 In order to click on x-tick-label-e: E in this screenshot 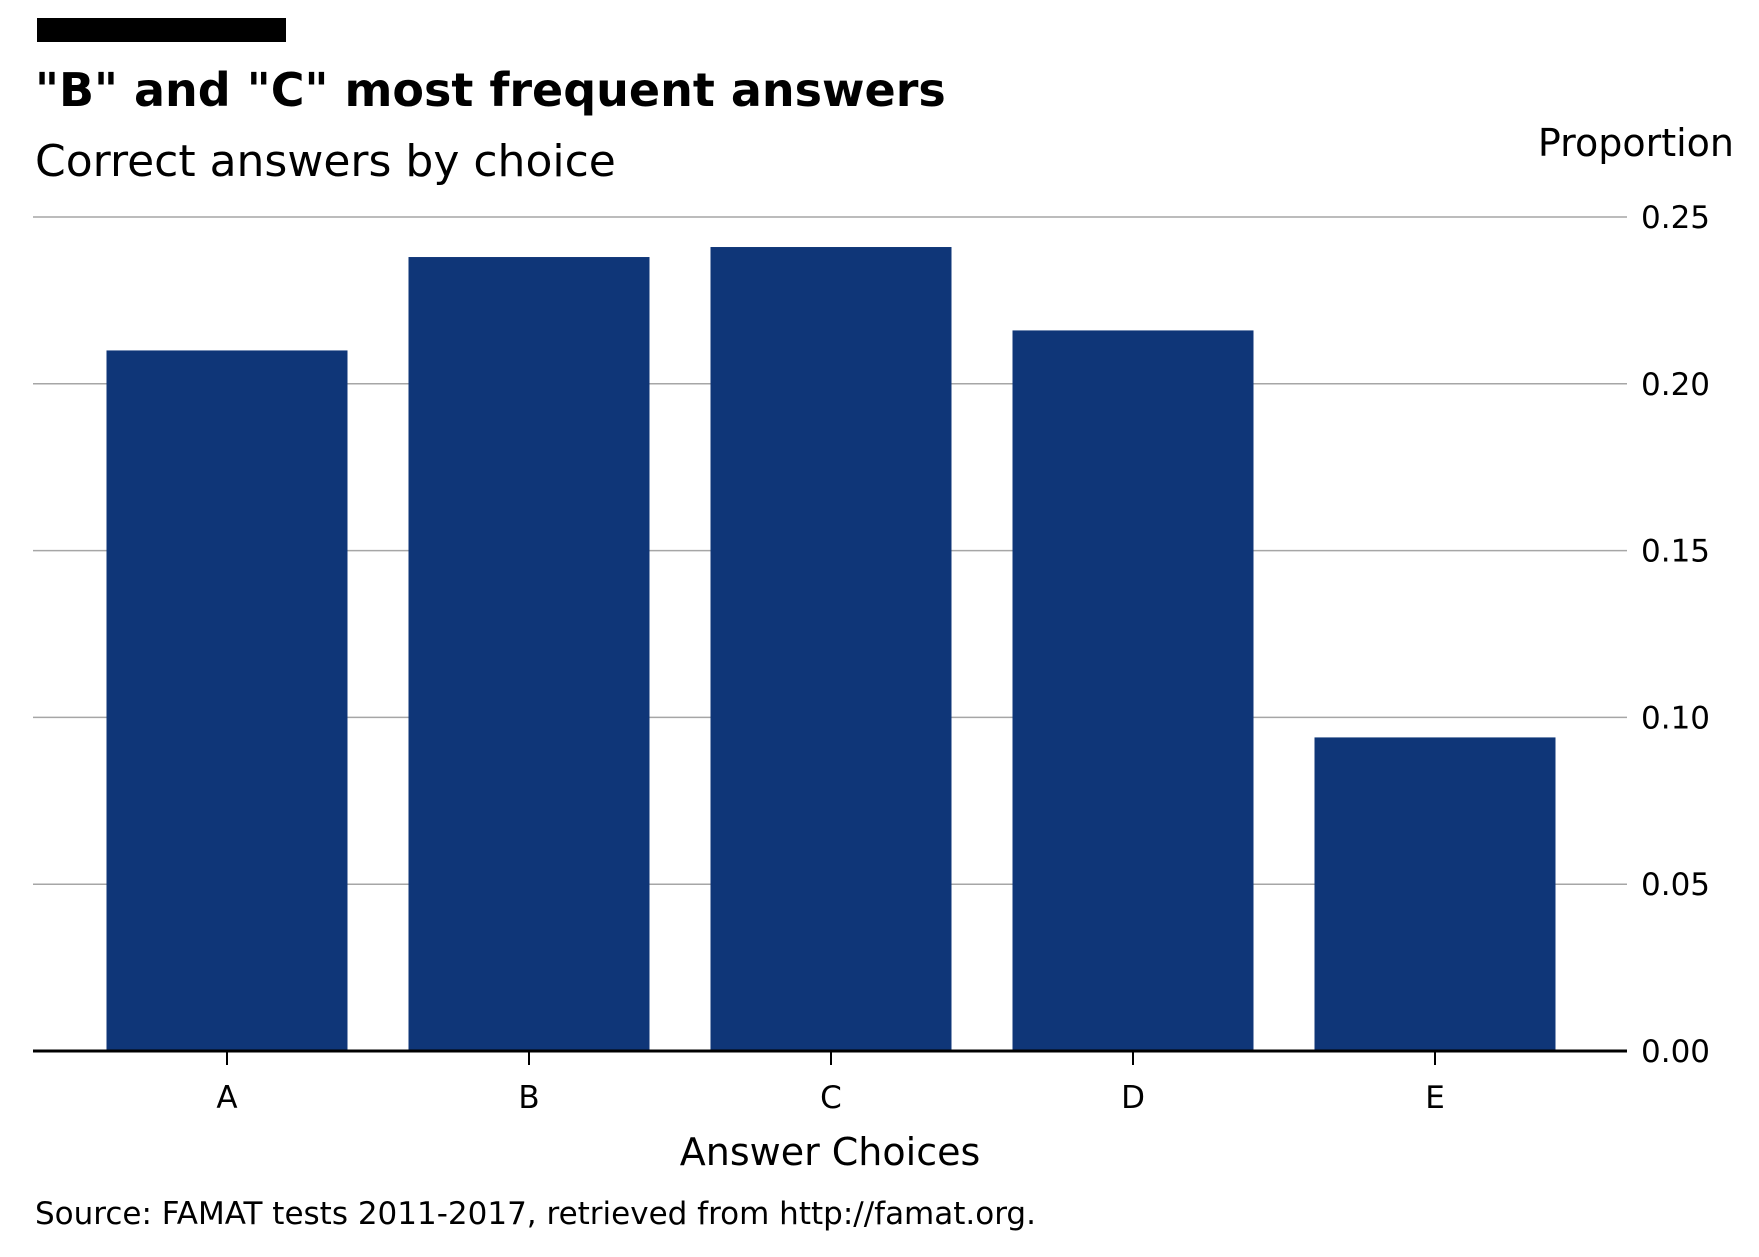, I will do `click(1435, 1098)`.